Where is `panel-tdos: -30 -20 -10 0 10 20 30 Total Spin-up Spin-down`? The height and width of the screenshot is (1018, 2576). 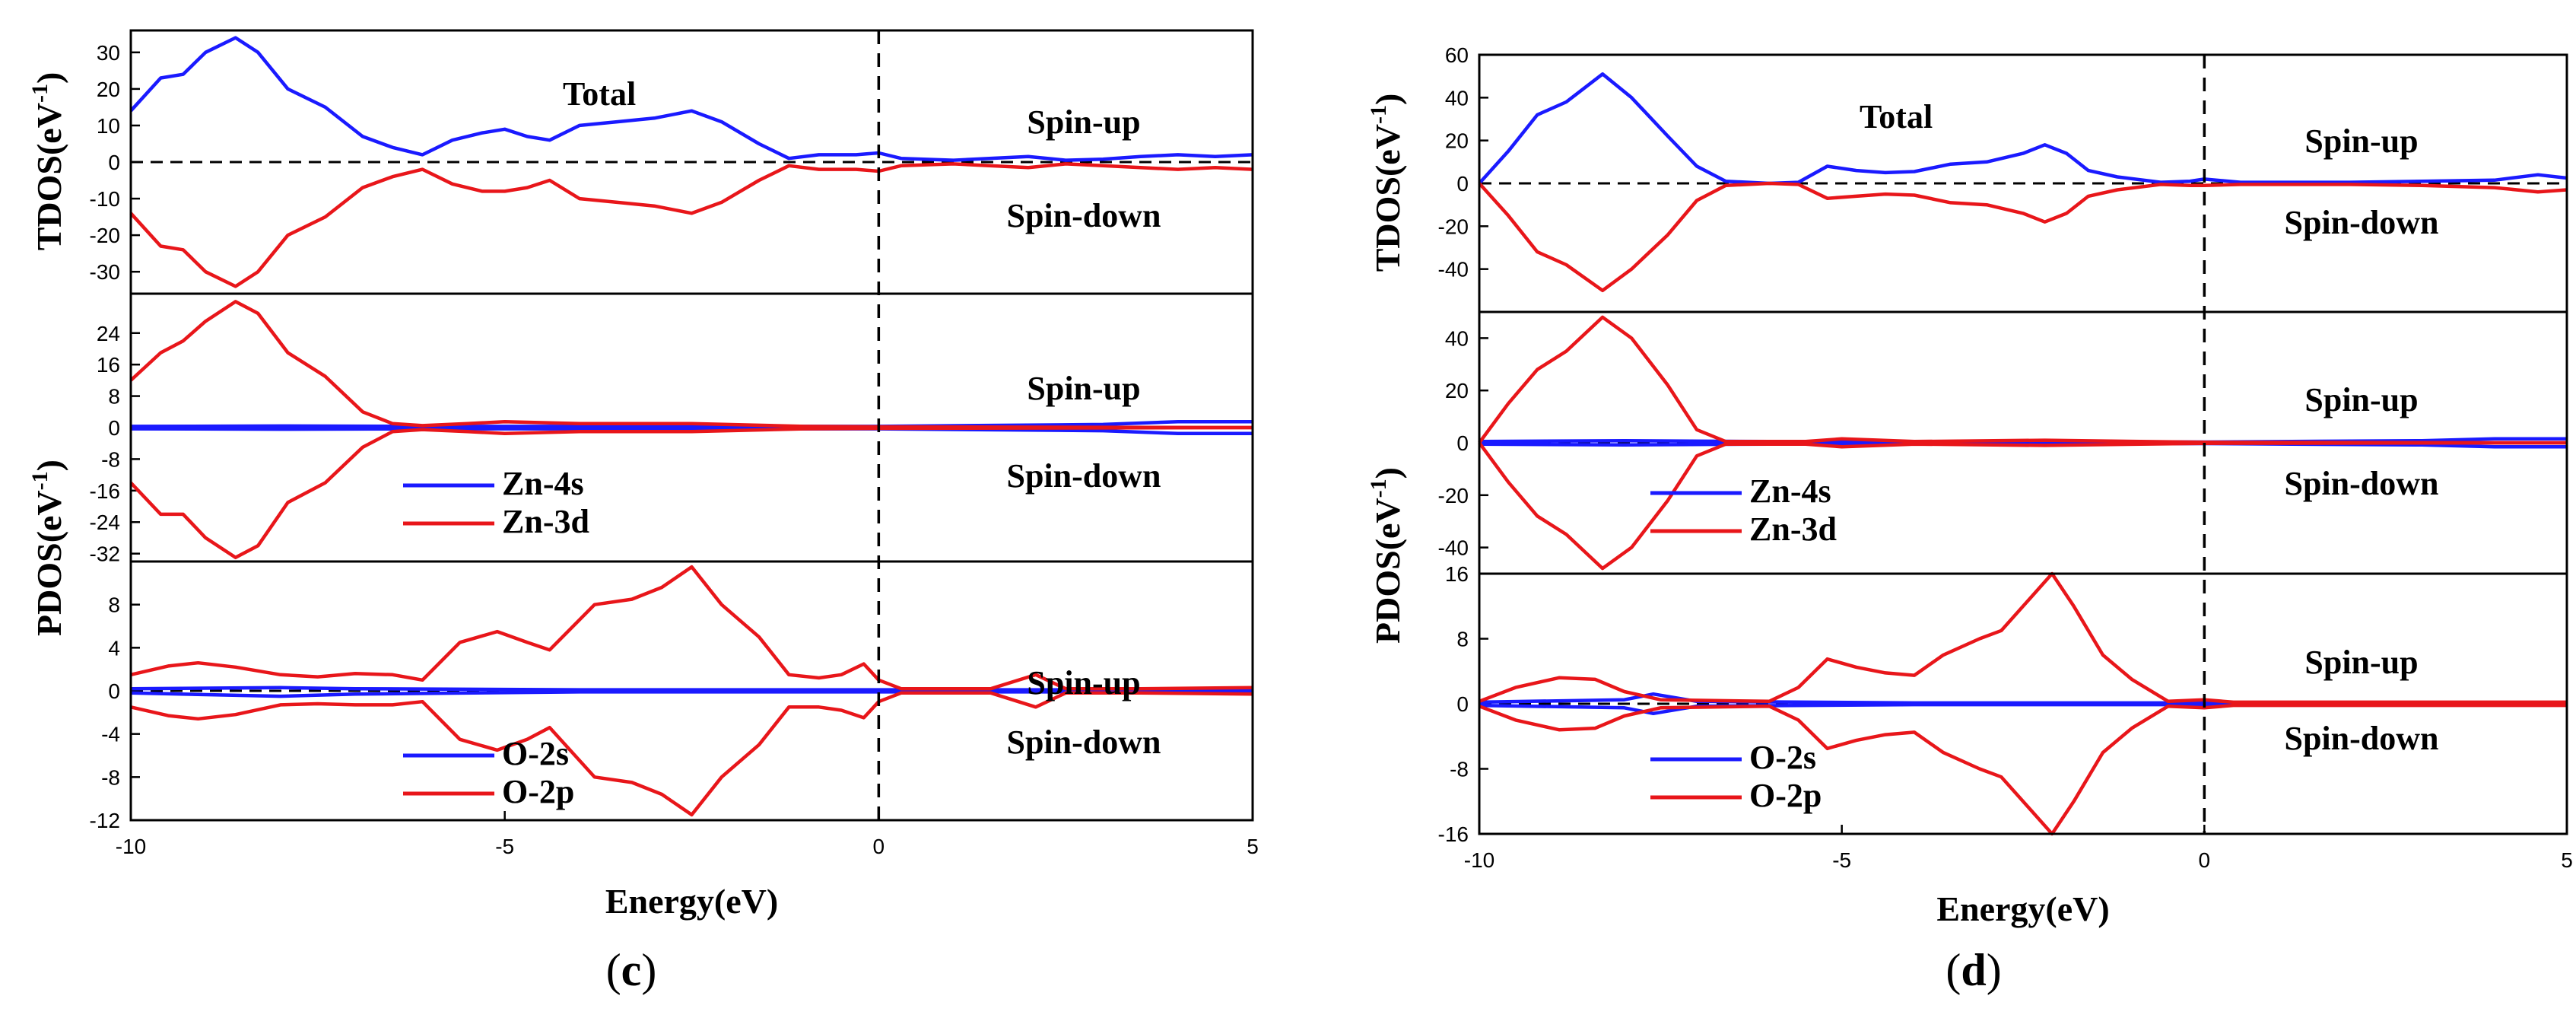 panel-tdos: -30 -20 -10 0 10 20 30 Total Spin-up Spin-down is located at coordinates (672, 162).